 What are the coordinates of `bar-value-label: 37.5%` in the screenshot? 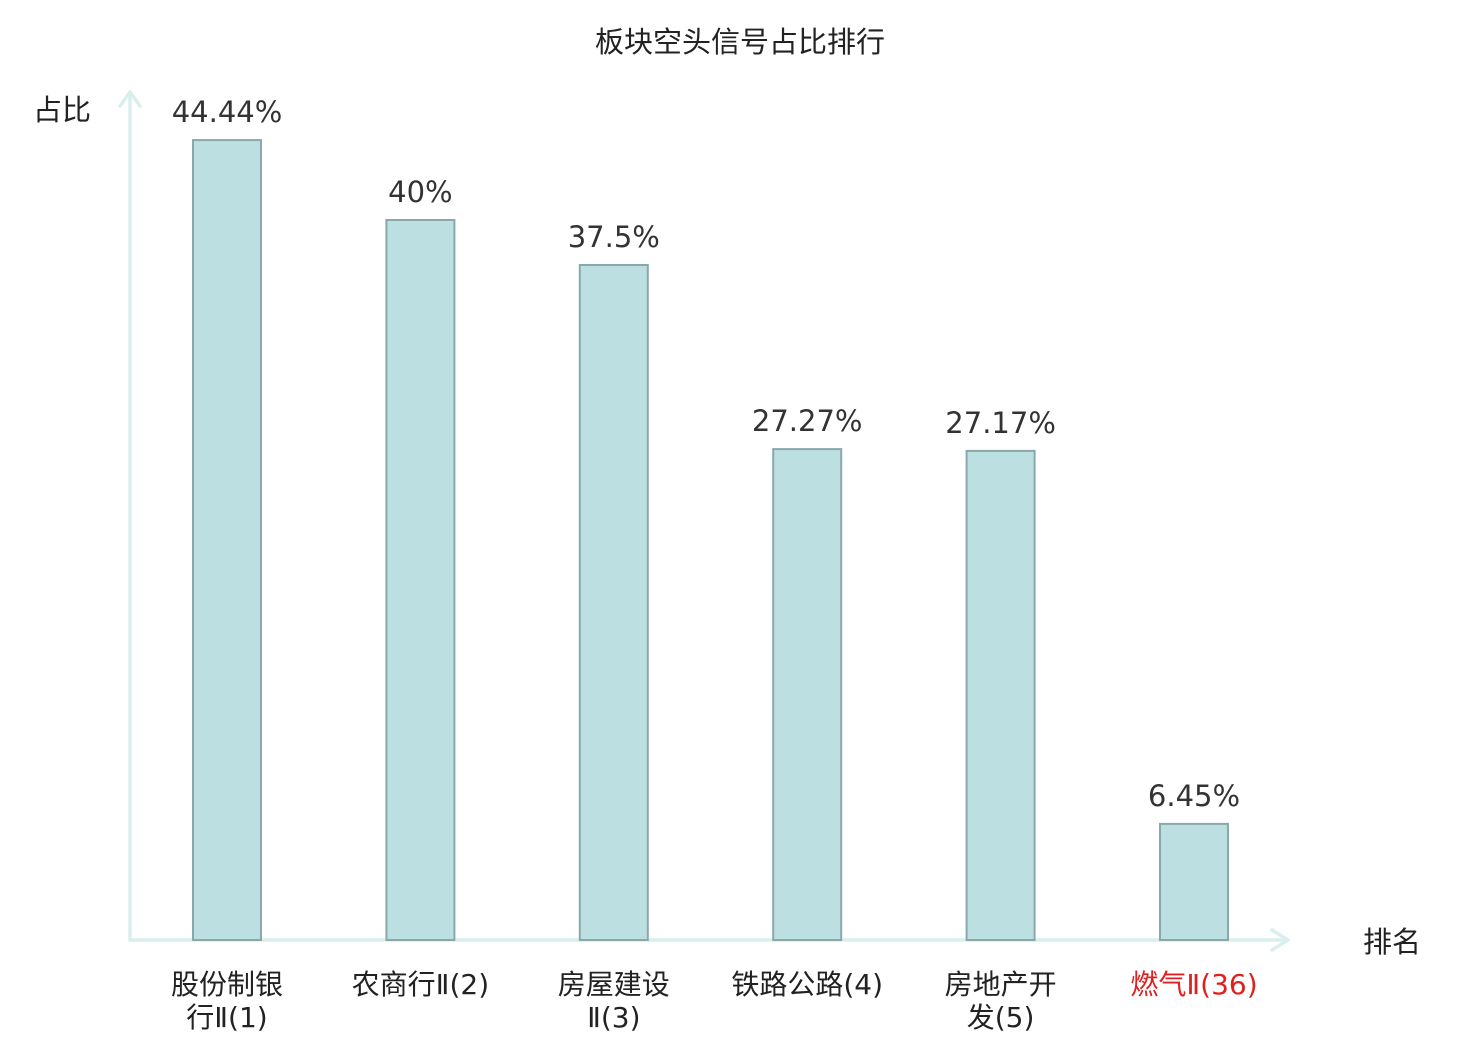 It's located at (614, 237).